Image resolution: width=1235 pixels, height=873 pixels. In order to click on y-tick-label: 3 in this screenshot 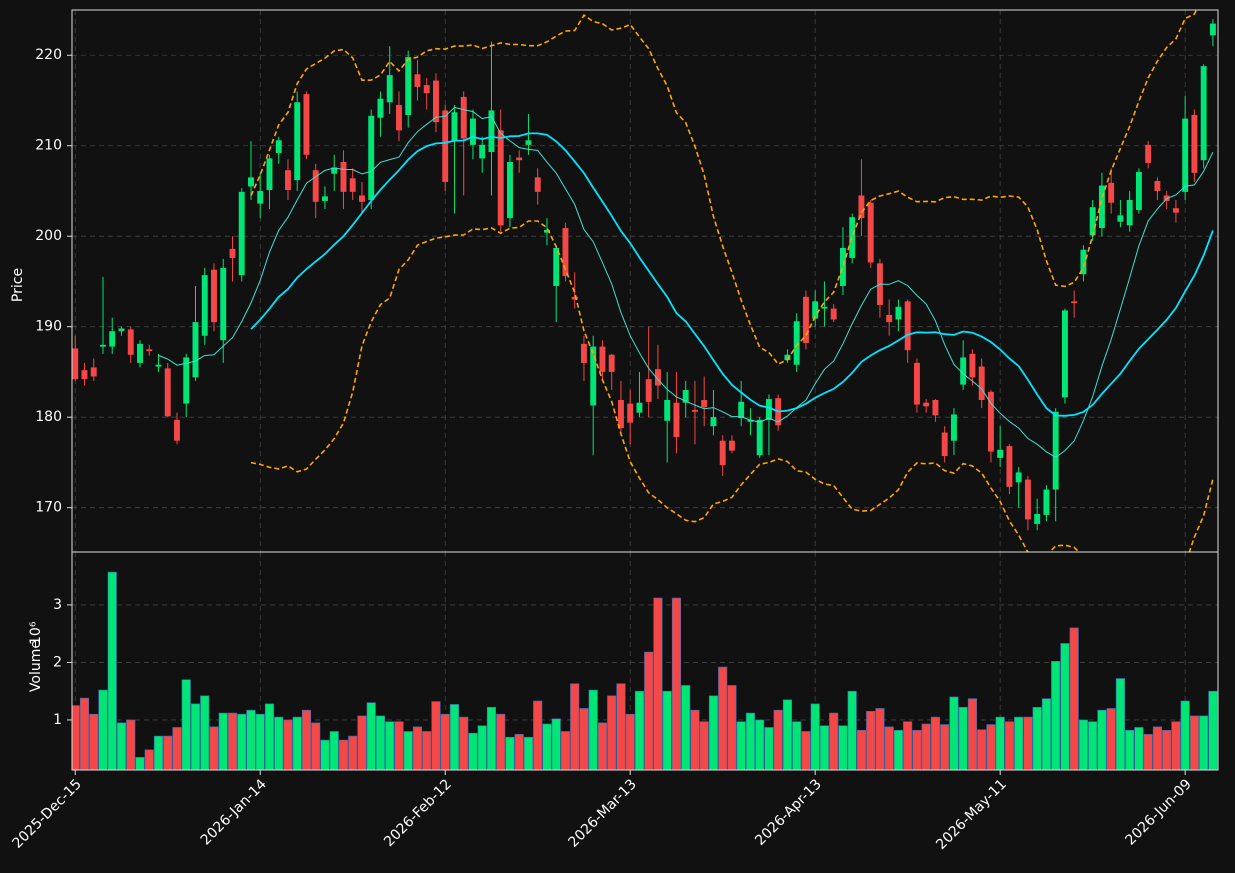, I will do `click(57, 605)`.